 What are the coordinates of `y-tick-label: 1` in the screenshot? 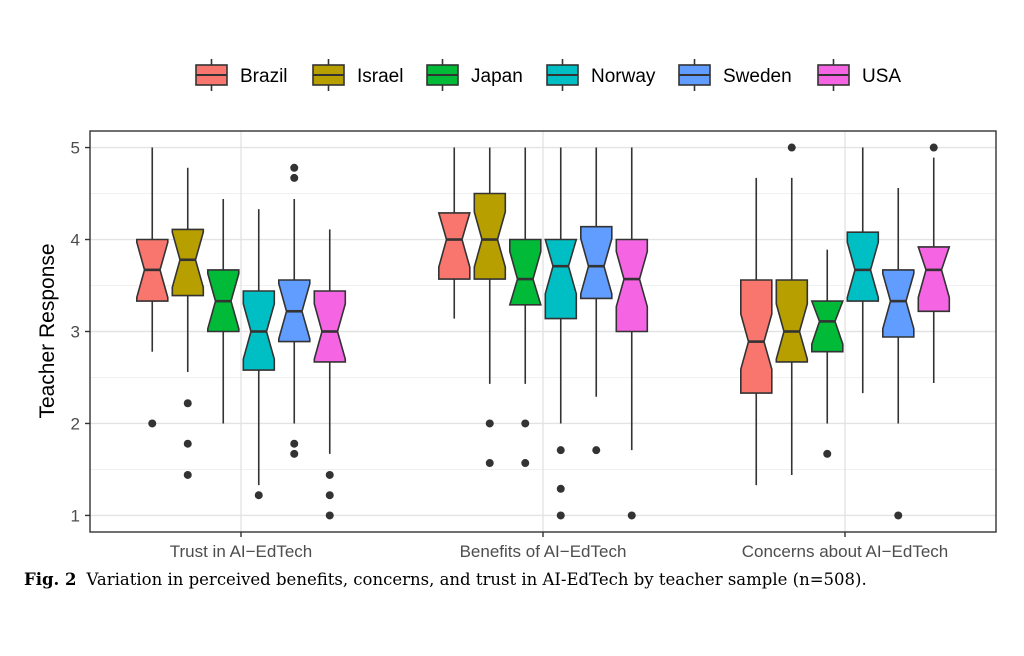 It's located at (75, 515).